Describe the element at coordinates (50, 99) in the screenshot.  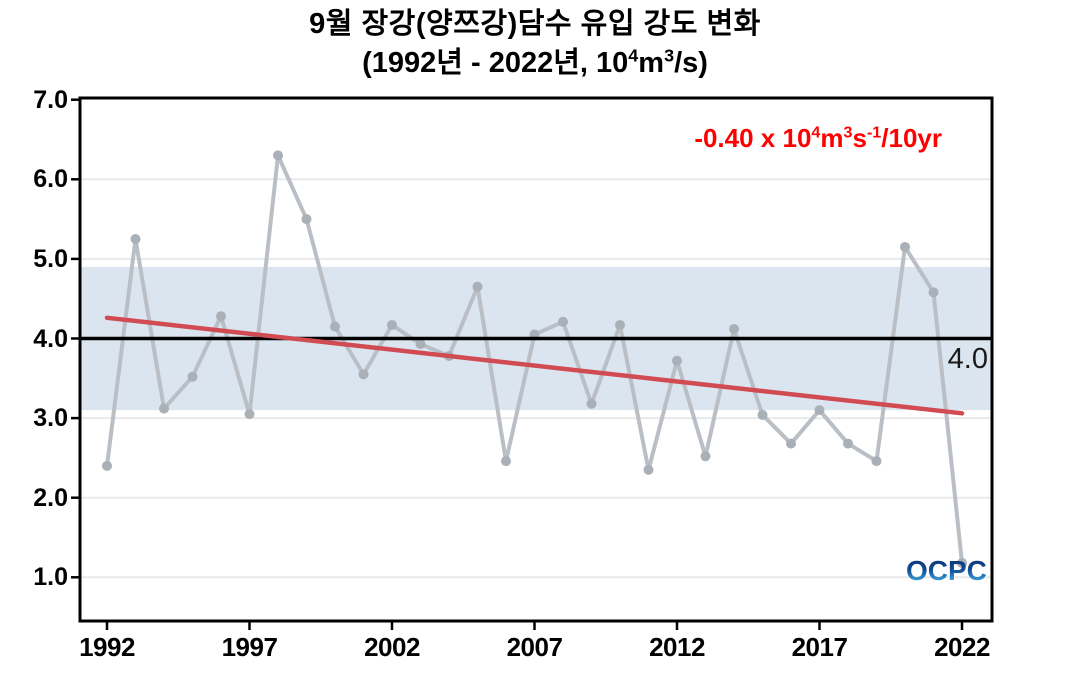
I see `y-tick-label: 7.0` at that location.